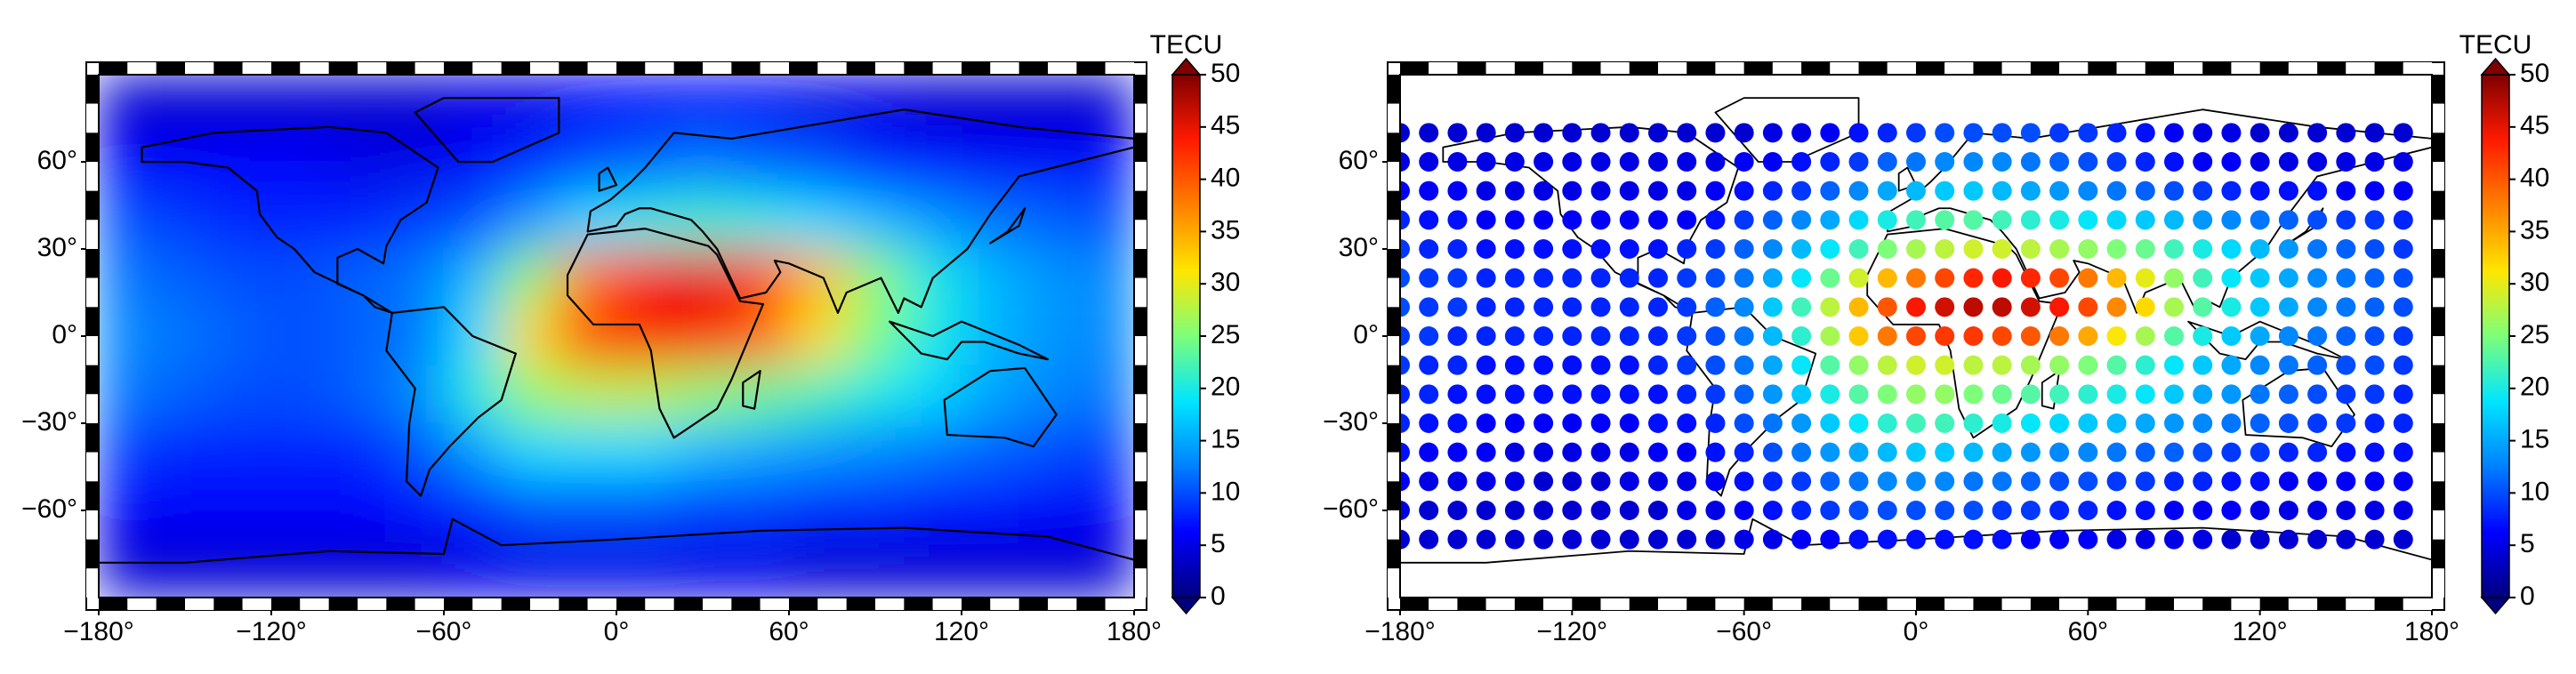 The height and width of the screenshot is (674, 2576). Describe the element at coordinates (961, 631) in the screenshot. I see `x-tick-label: 120°` at that location.